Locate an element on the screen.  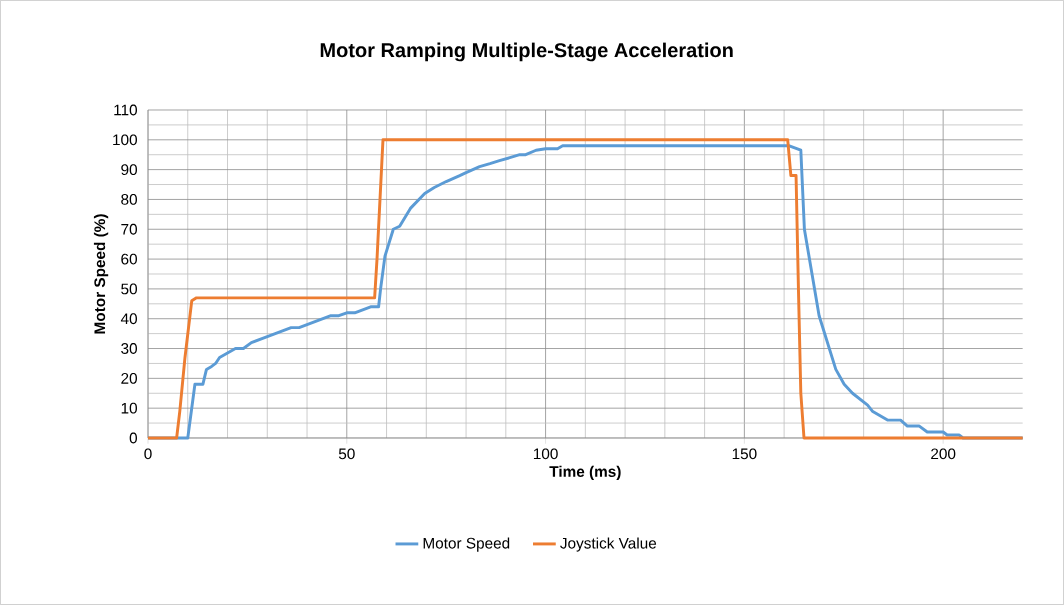
x-tick-label: 0 is located at coordinates (148, 454).